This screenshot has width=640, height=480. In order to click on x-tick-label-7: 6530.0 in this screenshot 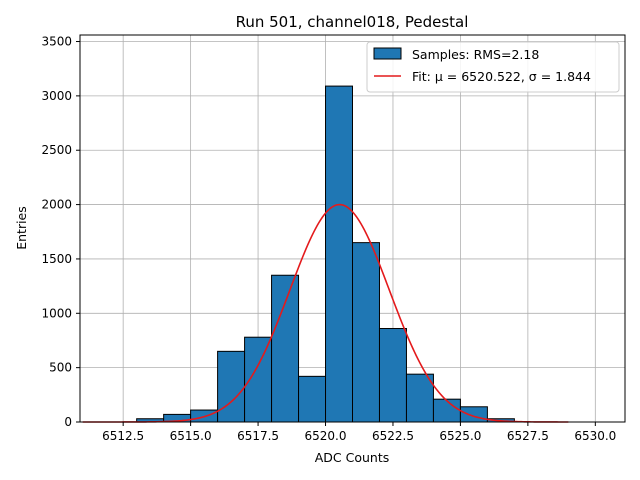, I will do `click(595, 436)`.